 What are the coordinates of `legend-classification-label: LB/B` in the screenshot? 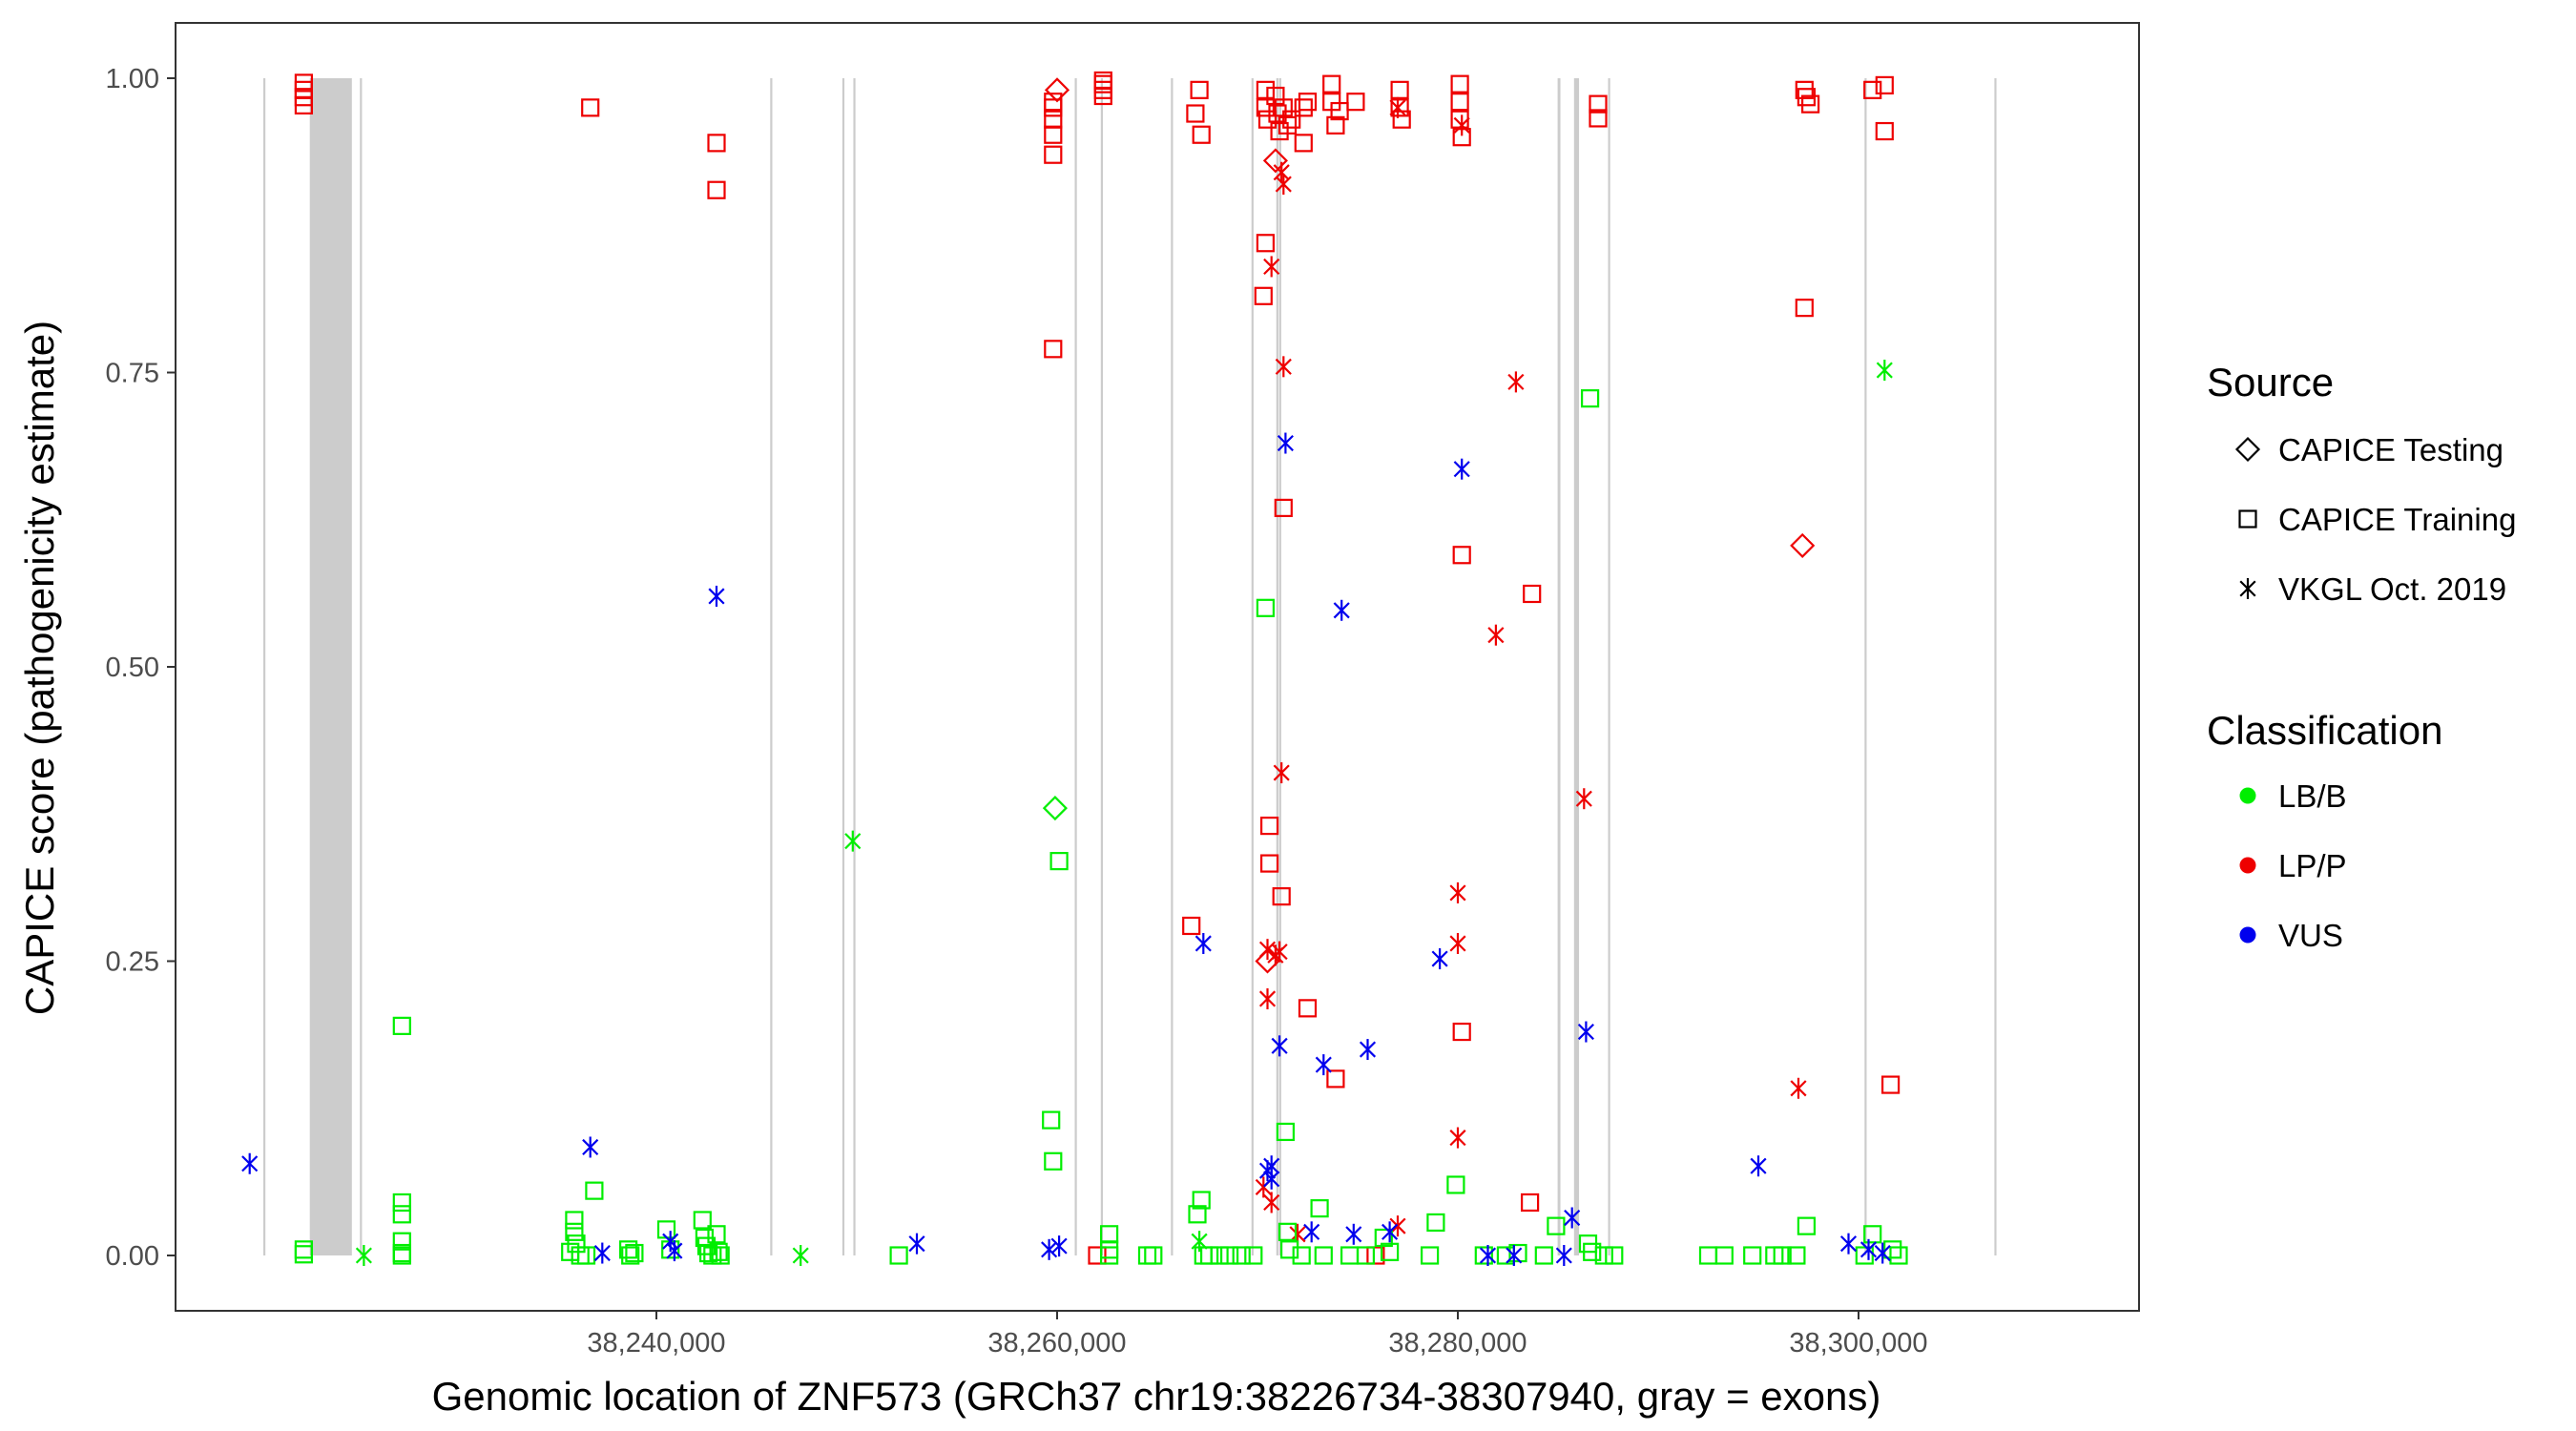 It's located at (2312, 796).